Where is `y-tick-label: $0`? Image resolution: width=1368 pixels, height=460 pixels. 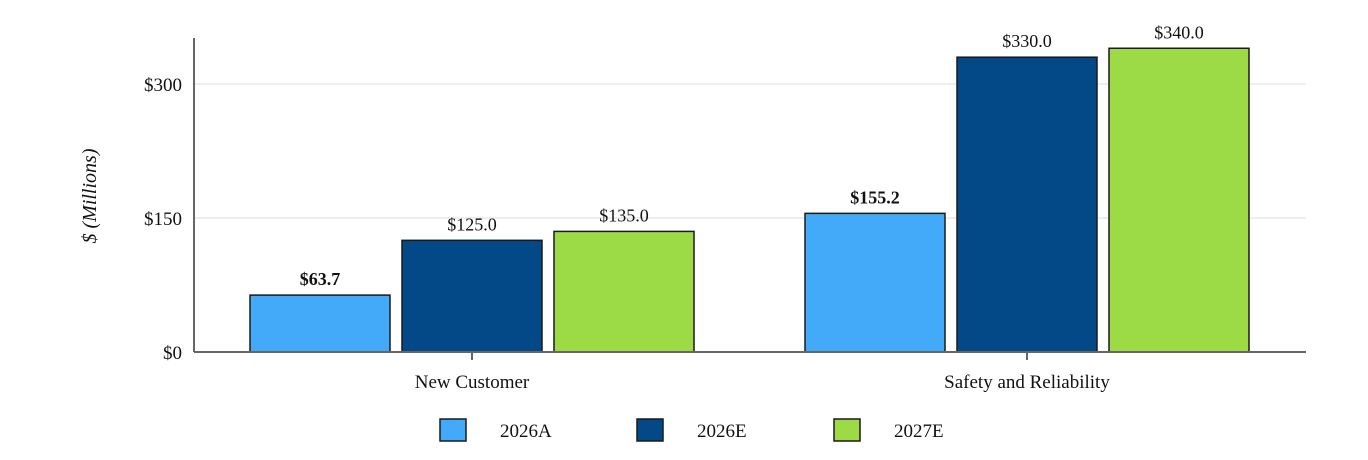
y-tick-label: $0 is located at coordinates (172, 353).